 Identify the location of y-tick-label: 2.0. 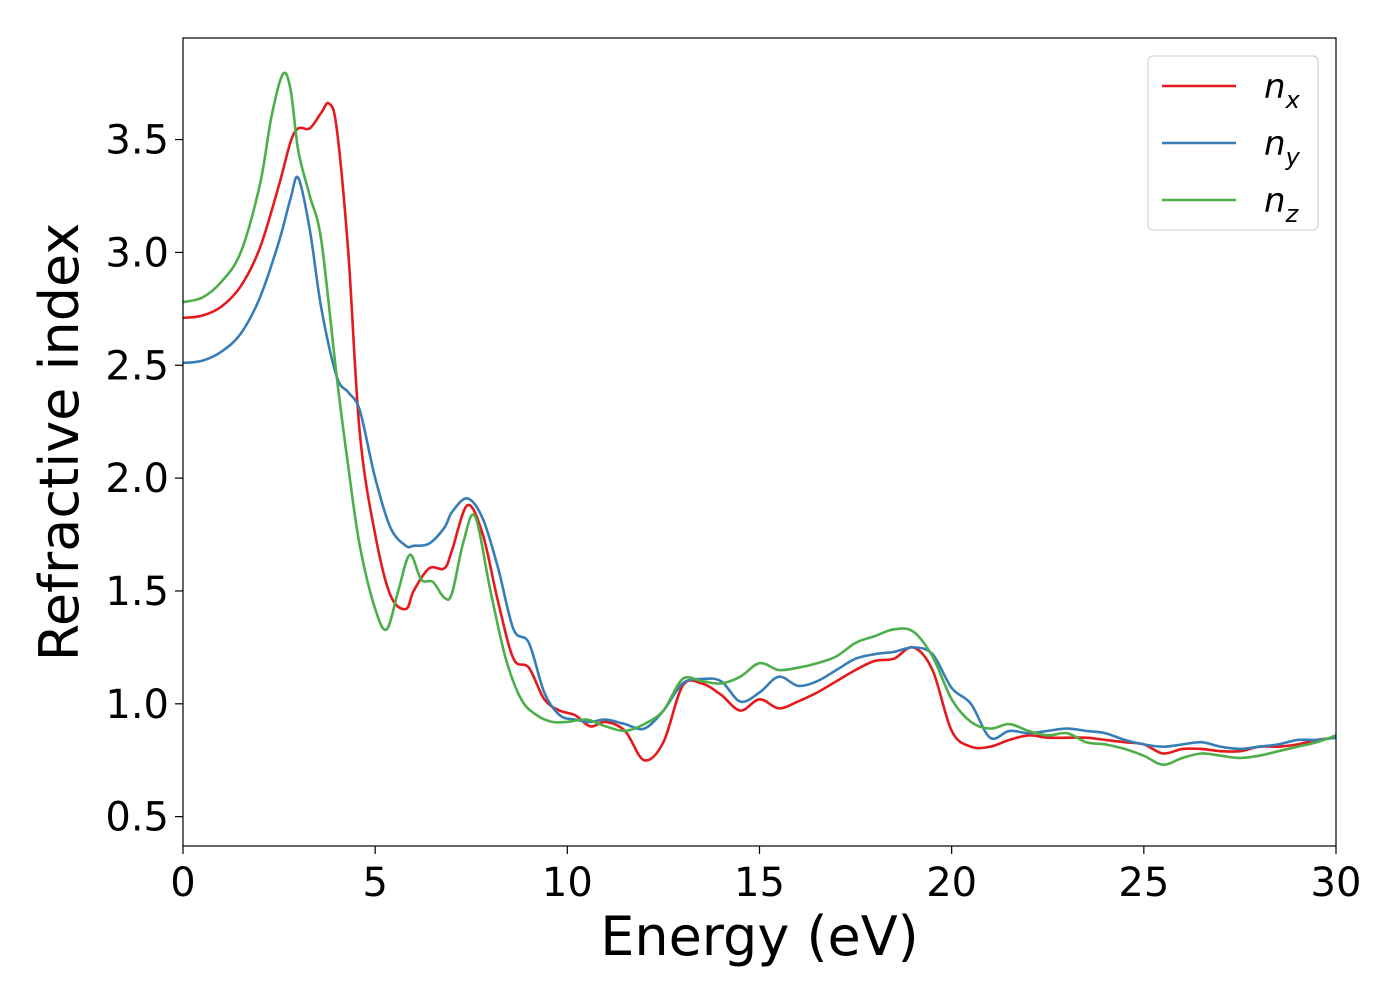
(137, 479).